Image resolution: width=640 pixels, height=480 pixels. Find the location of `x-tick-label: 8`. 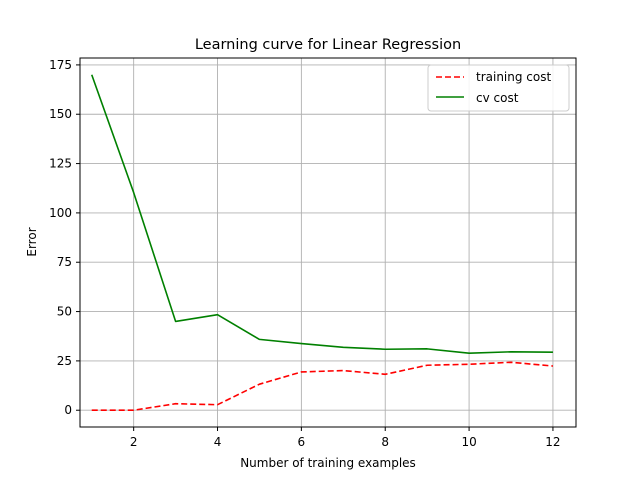

x-tick-label: 8 is located at coordinates (385, 442).